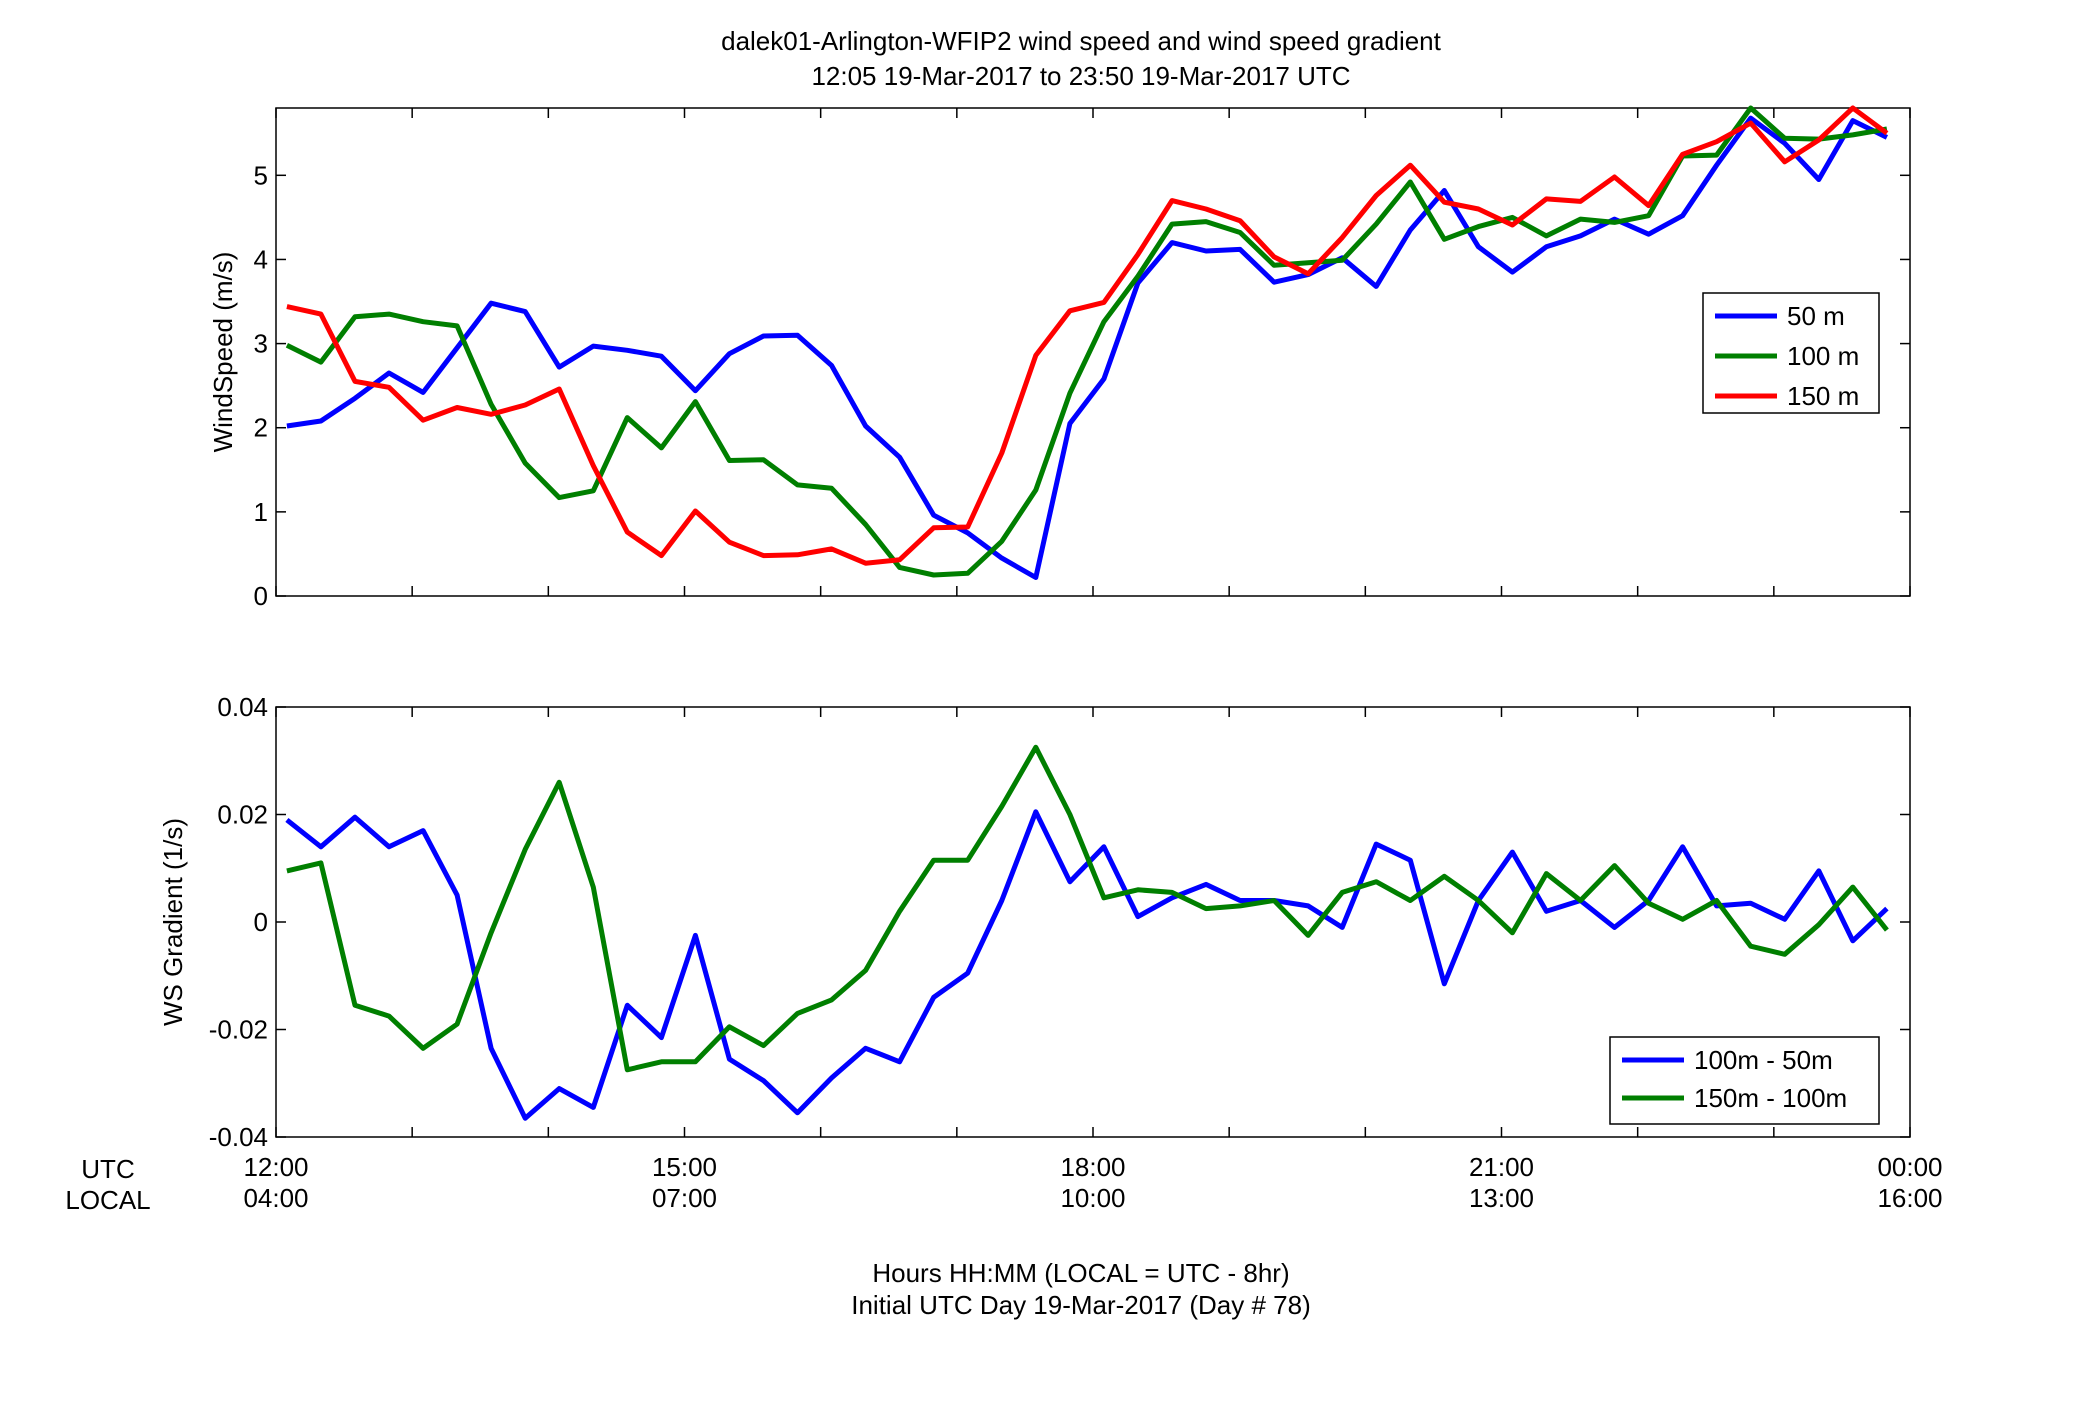 This screenshot has height=1425, width=2098. What do you see at coordinates (1092, 1167) in the screenshot?
I see `x-tick-label-utc: 18:00` at bounding box center [1092, 1167].